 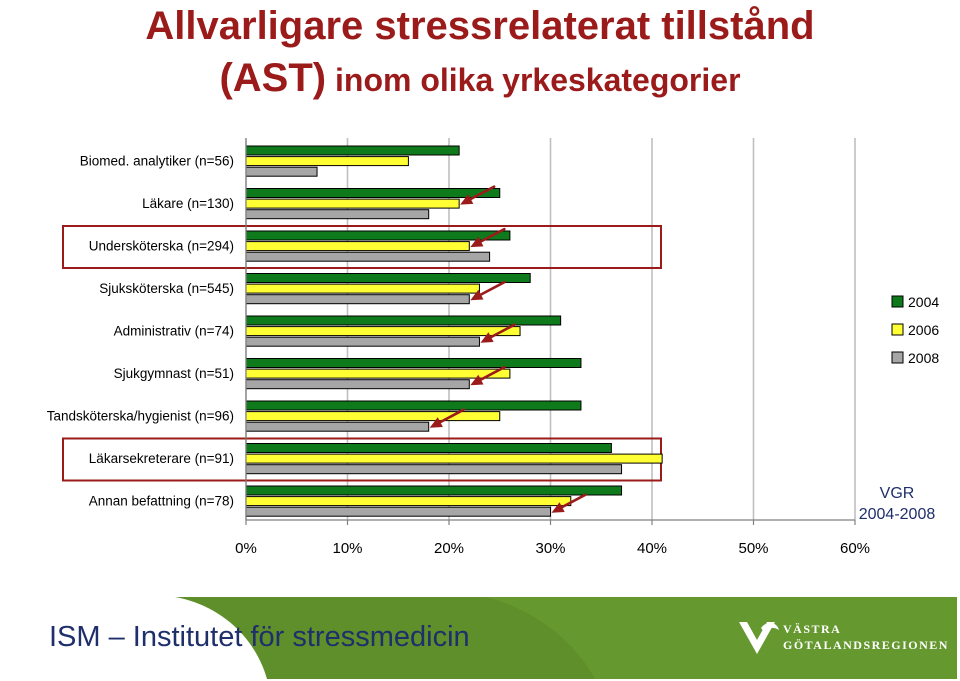 What do you see at coordinates (188, 203) in the screenshot?
I see `category-label: Läkare (n=130)` at bounding box center [188, 203].